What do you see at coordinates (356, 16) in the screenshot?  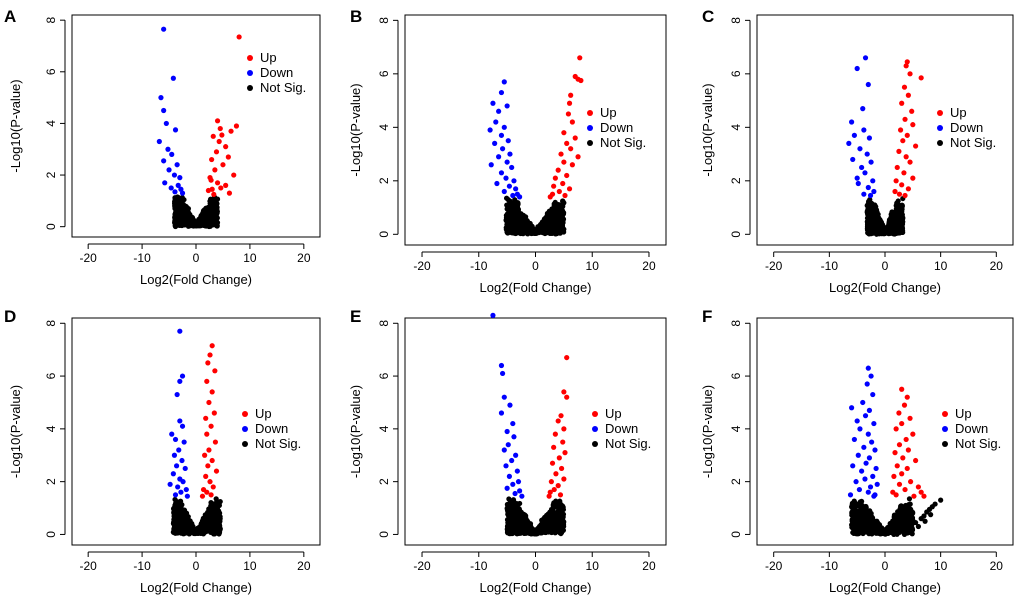 I see `panel-letter: B` at bounding box center [356, 16].